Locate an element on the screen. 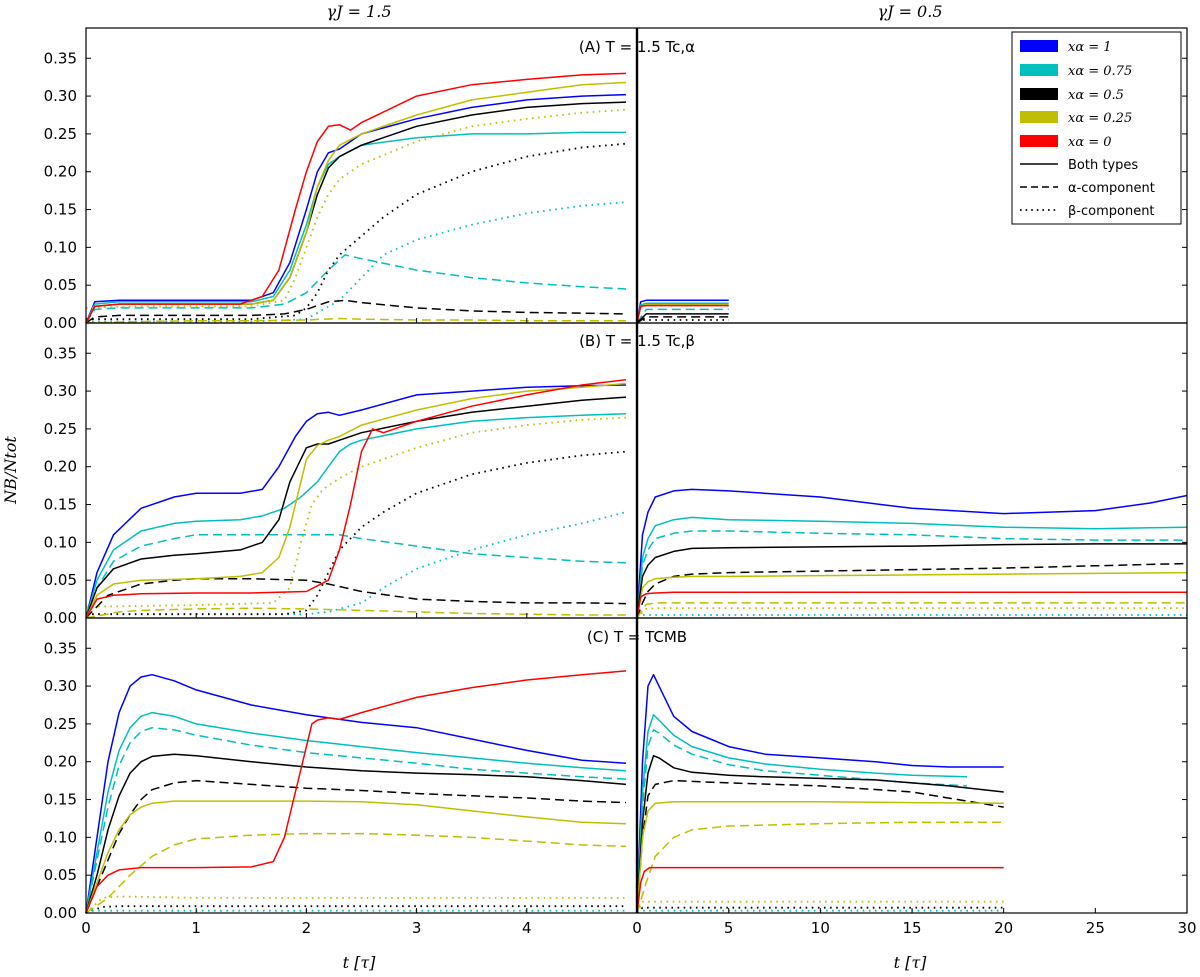 The height and width of the screenshot is (977, 1200). y-tick-label-r2-0: 0.00 is located at coordinates (60, 913).